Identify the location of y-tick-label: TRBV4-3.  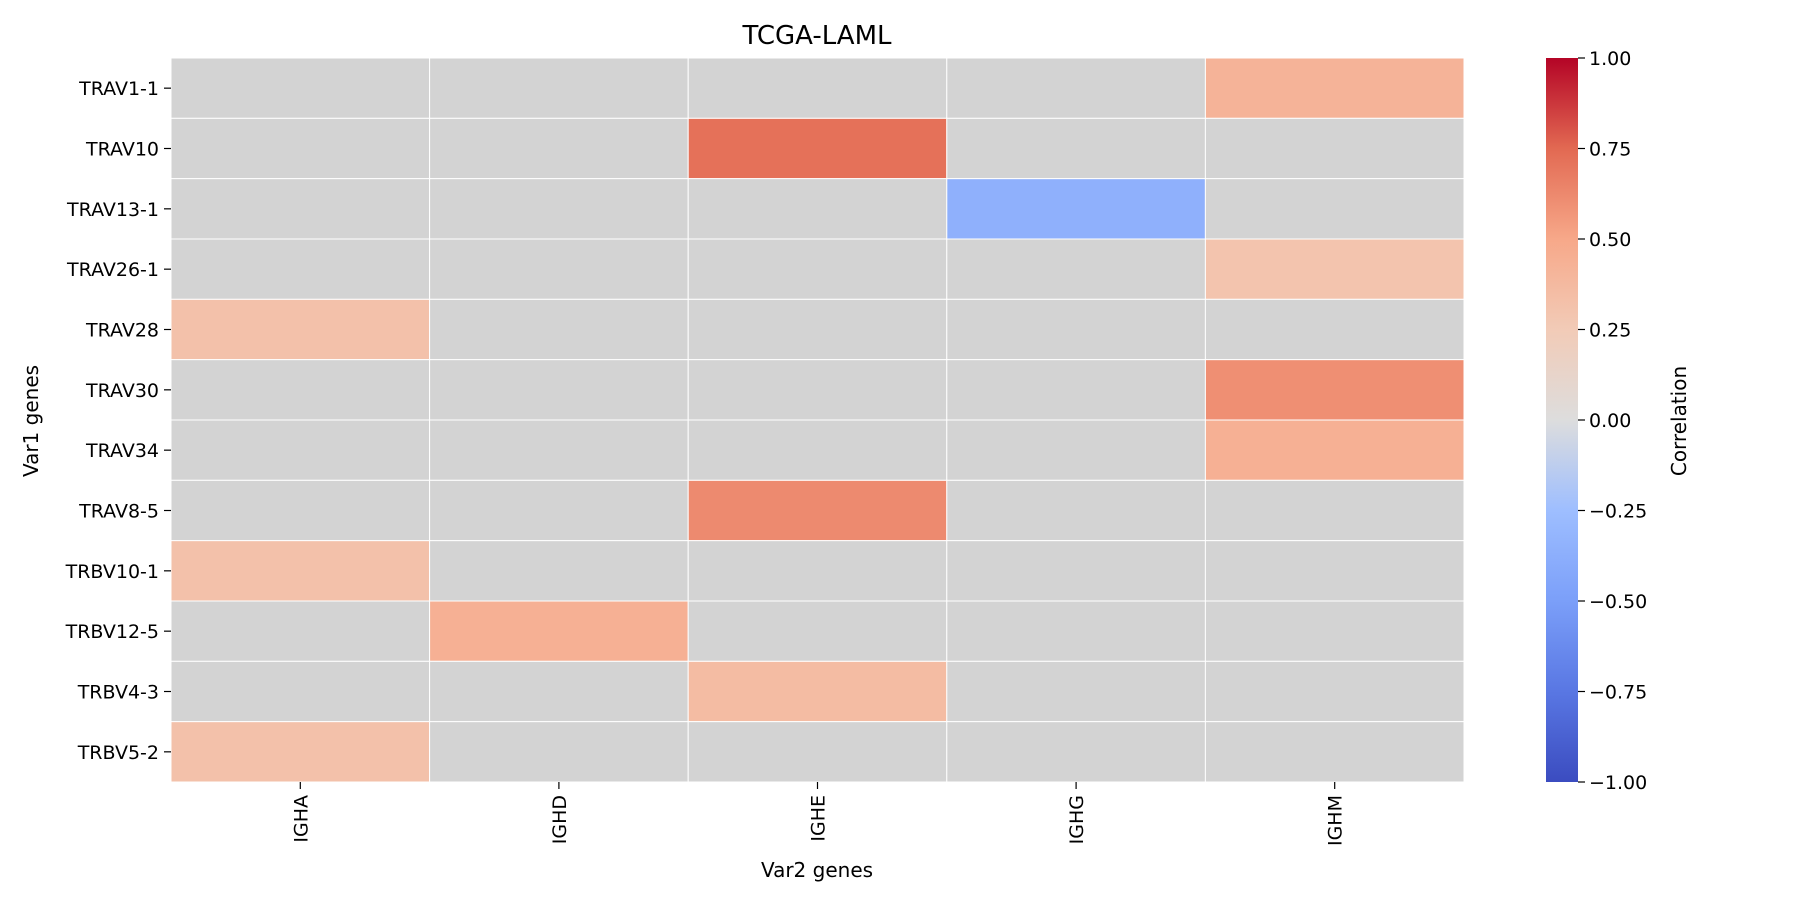
(118, 693).